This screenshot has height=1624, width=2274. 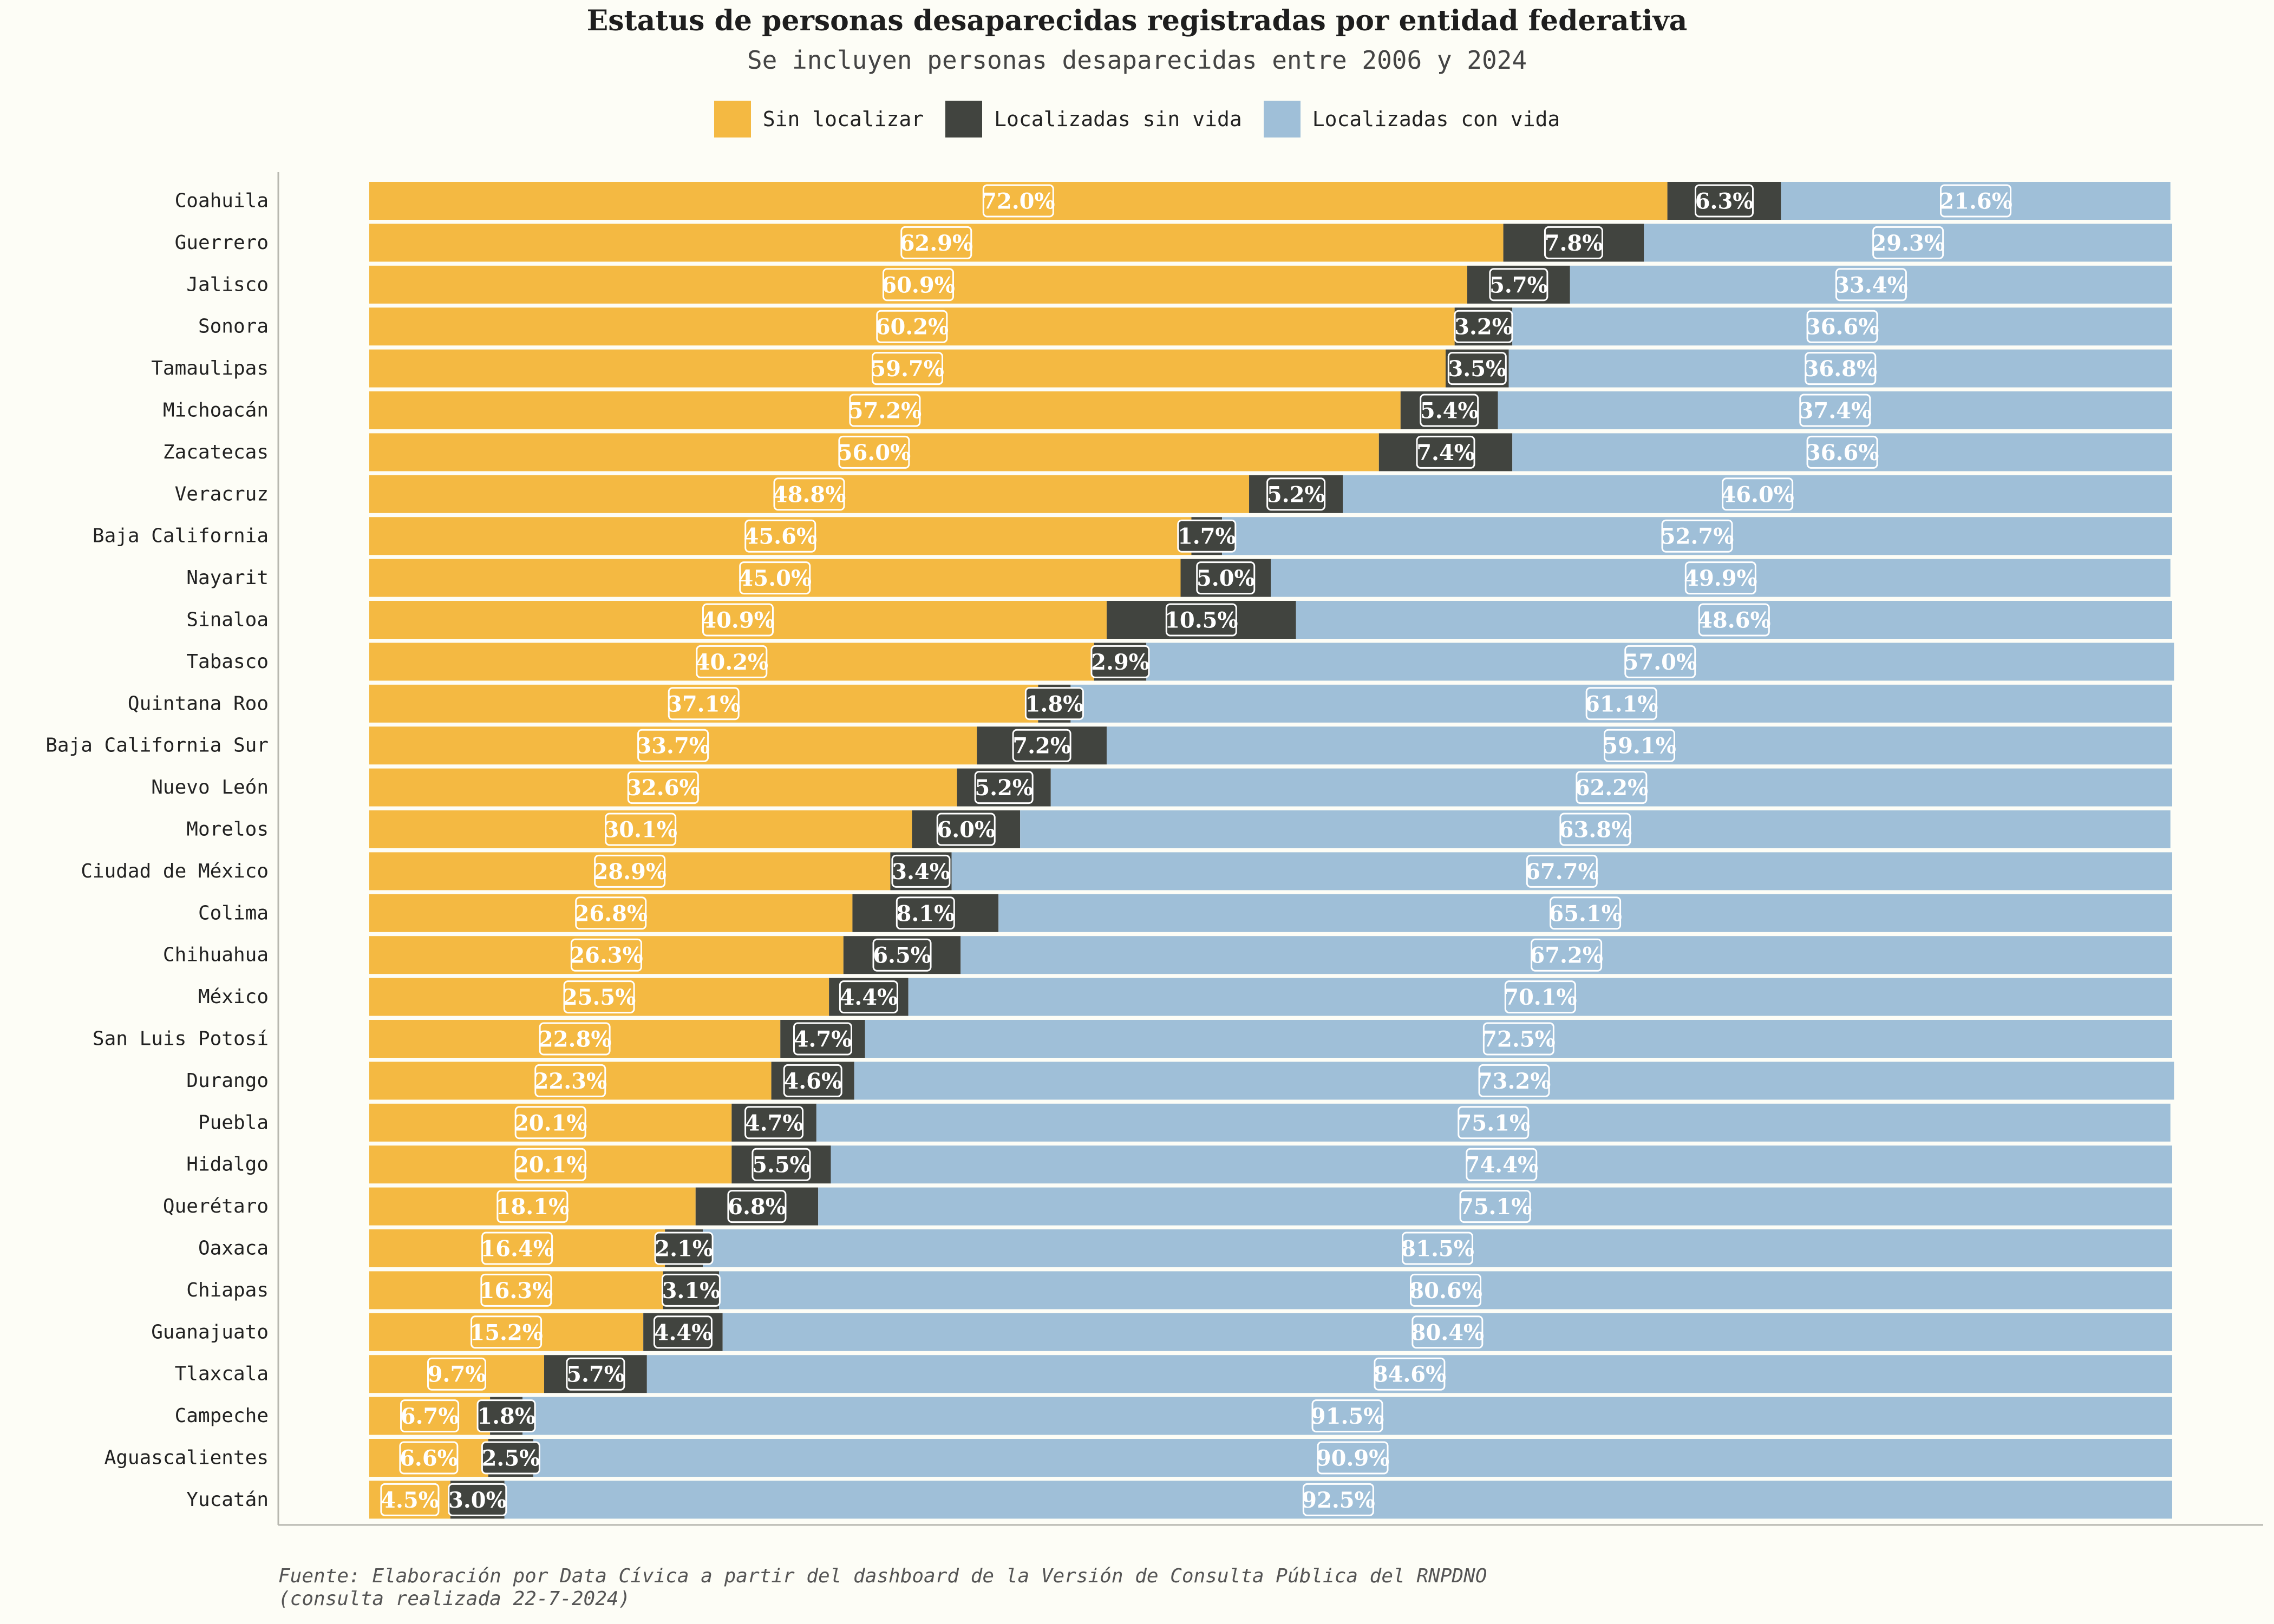 I want to click on y-tick-label-puebla: Puebla, so click(x=234, y=1122).